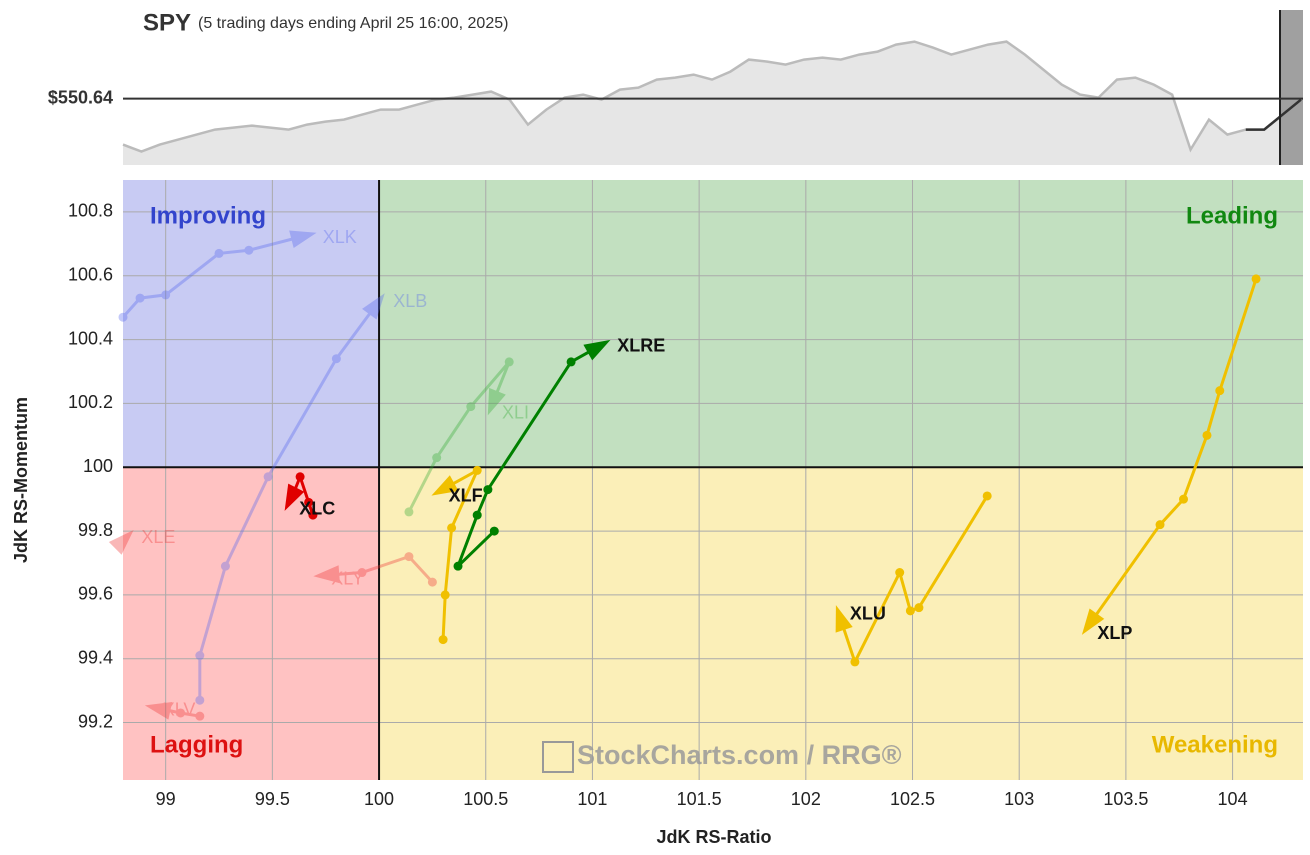 The height and width of the screenshot is (855, 1310). What do you see at coordinates (1273, 114) in the screenshot?
I see `price-line-last-day` at bounding box center [1273, 114].